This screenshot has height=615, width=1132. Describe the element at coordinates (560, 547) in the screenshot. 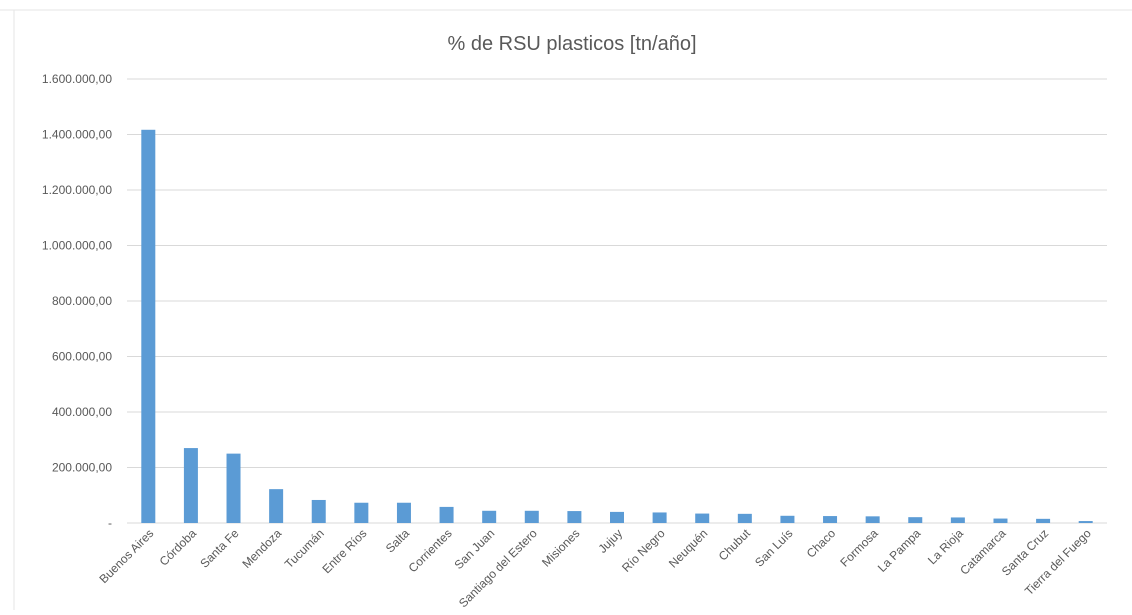

I see `x-tick-label: Misiones` at that location.